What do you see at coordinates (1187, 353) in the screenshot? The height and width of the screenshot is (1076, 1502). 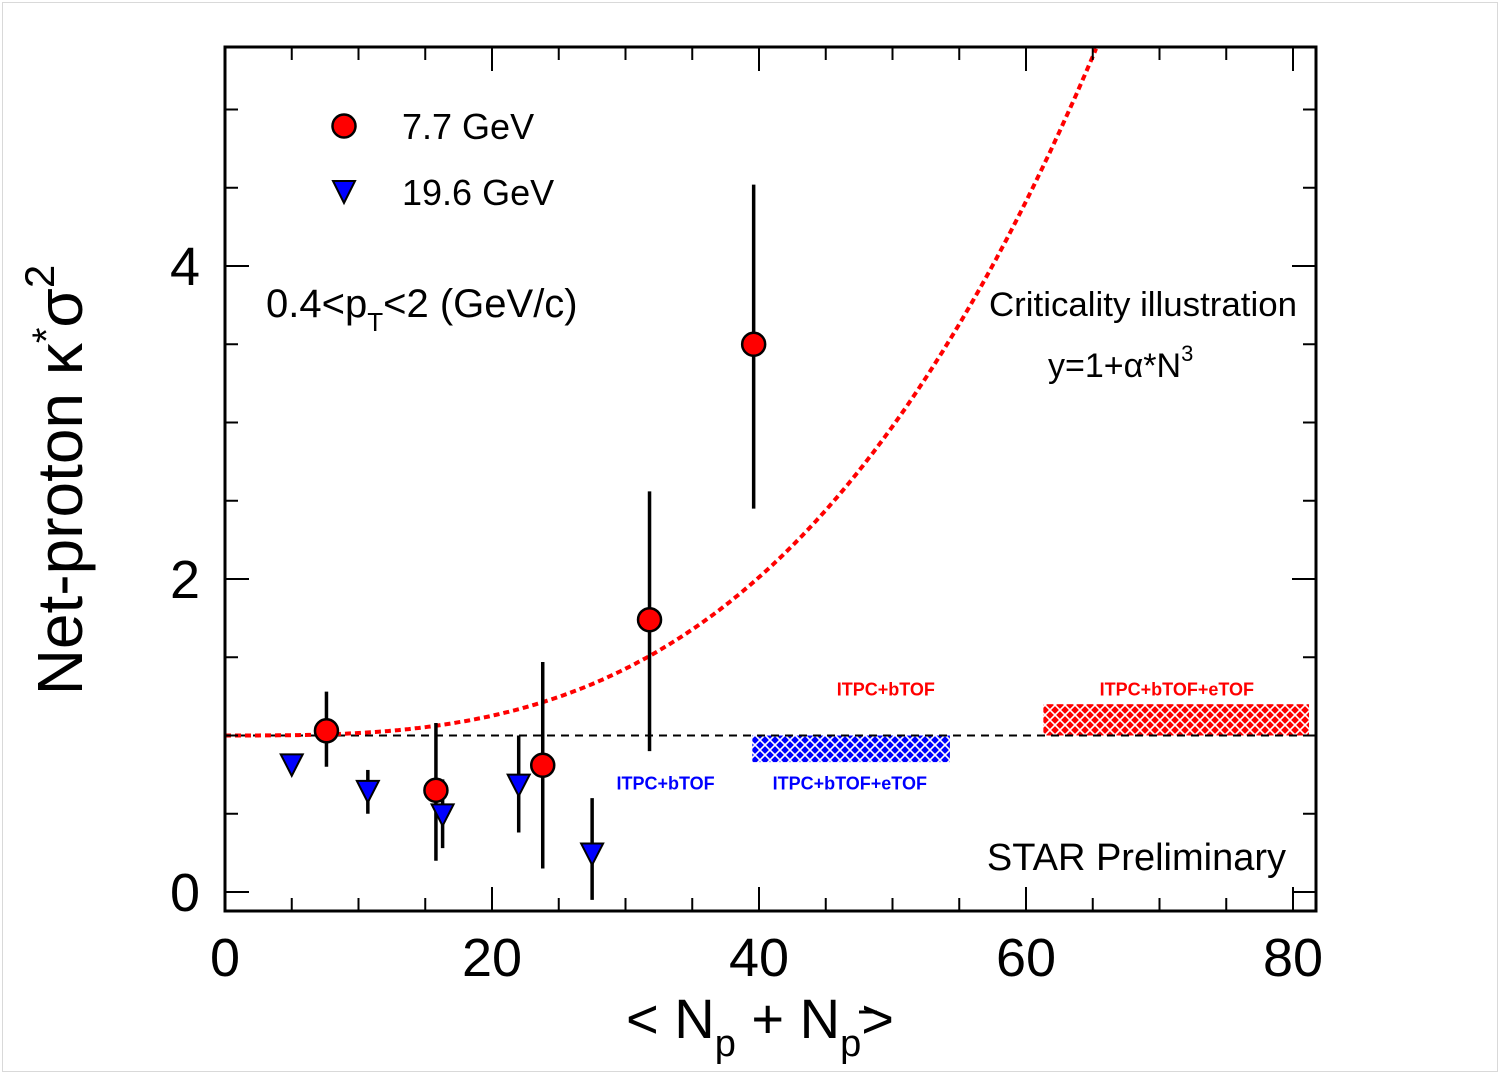 I see `criticality-formula-sup: 3` at bounding box center [1187, 353].